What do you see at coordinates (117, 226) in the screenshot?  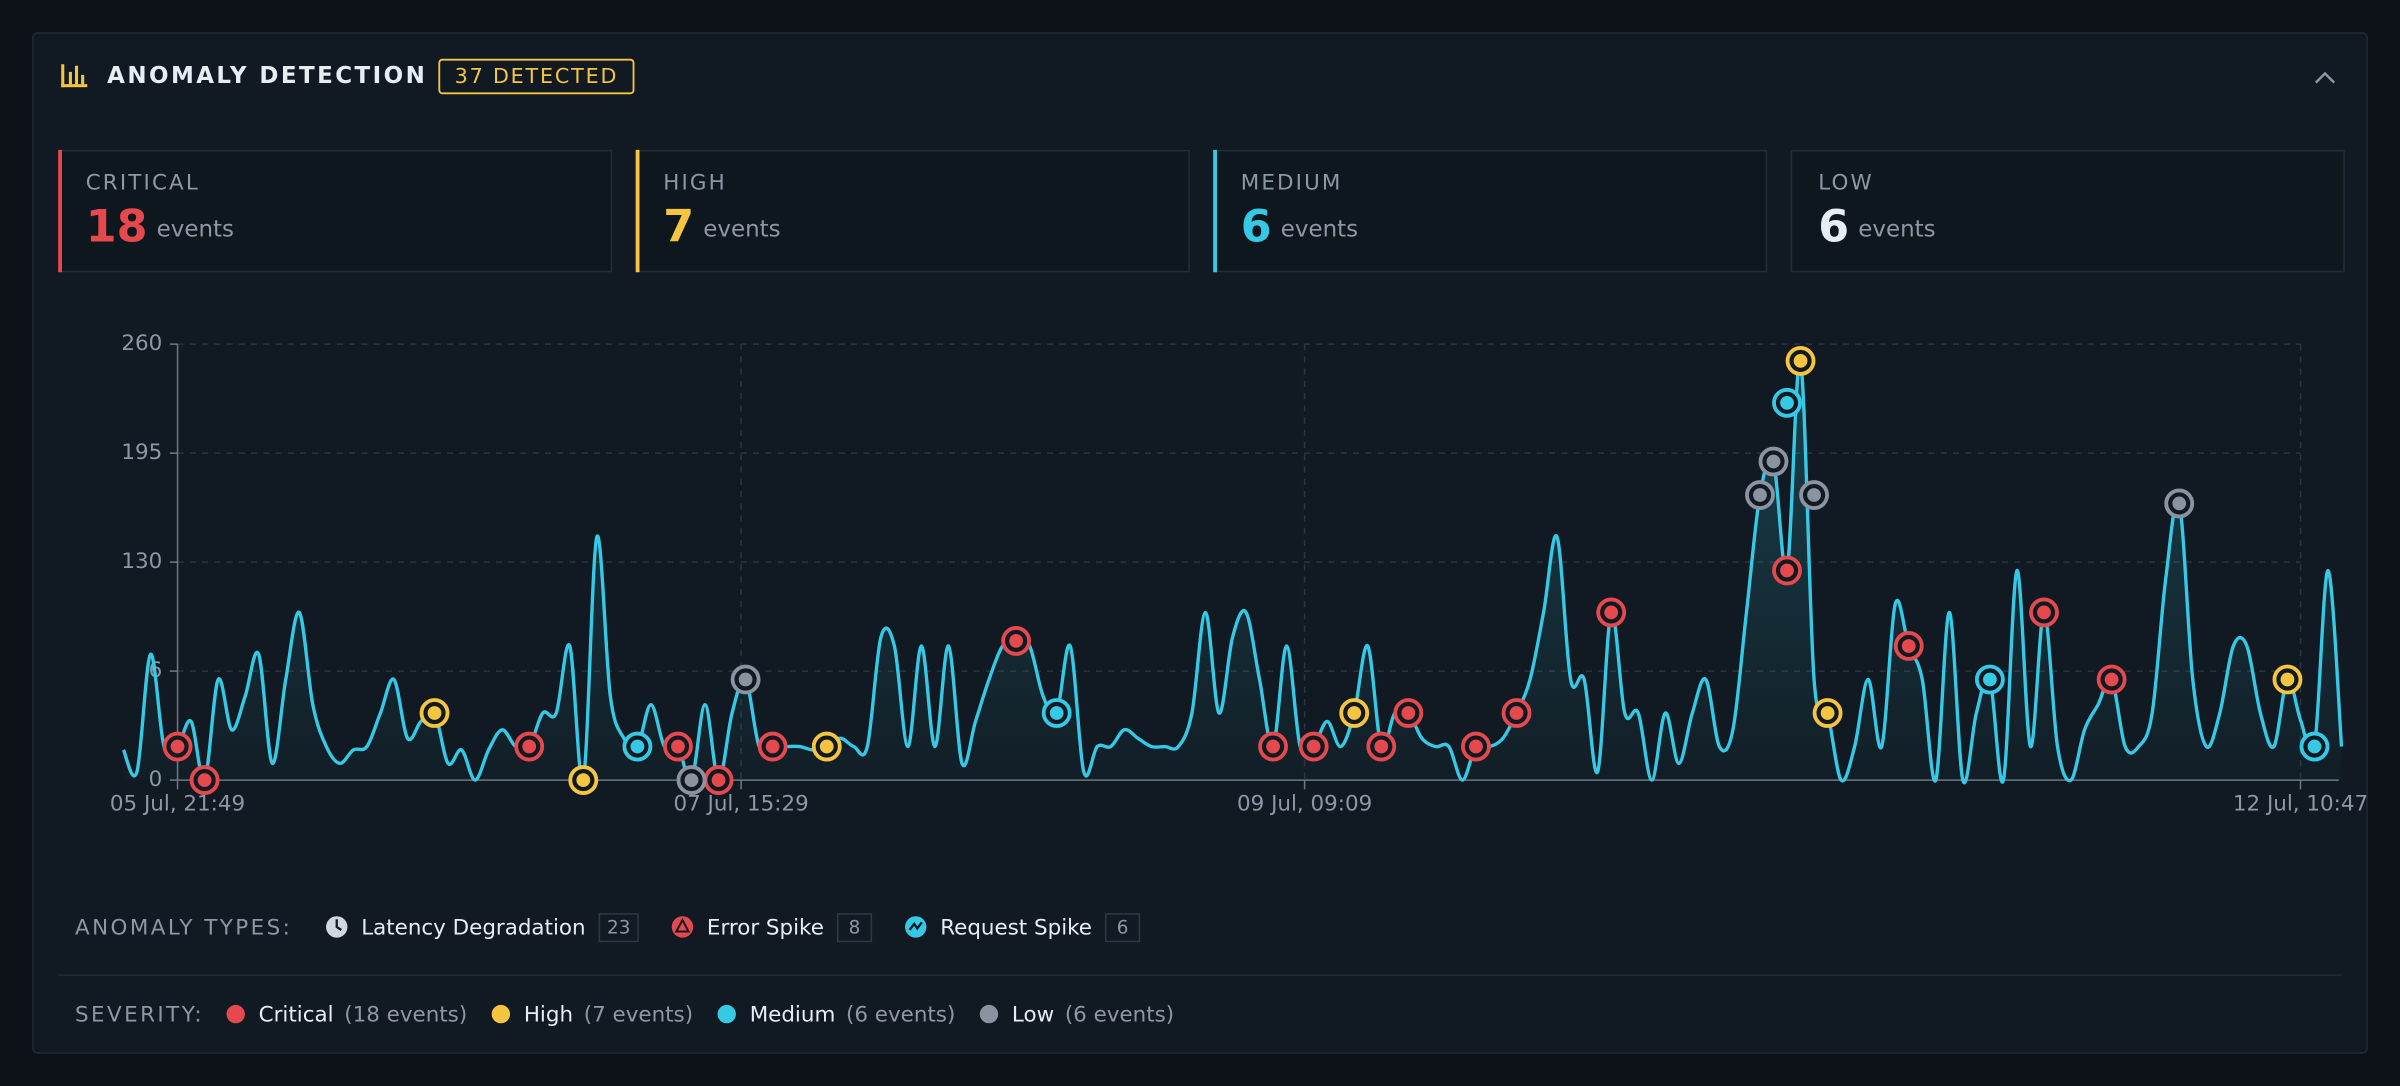 I see `card-count: 18` at bounding box center [117, 226].